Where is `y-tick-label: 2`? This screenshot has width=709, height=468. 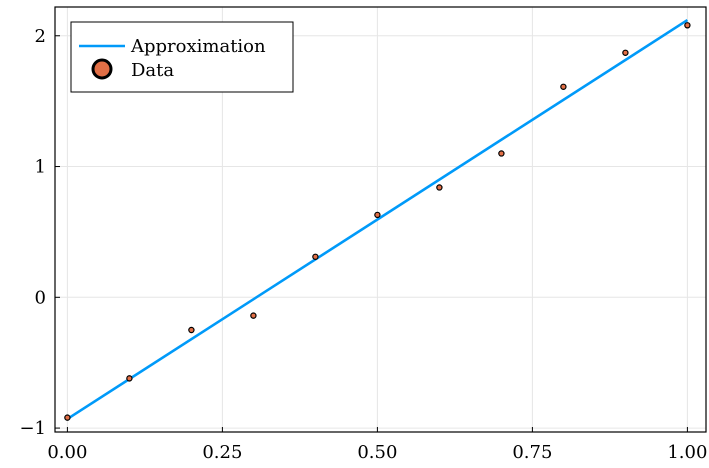 y-tick-label: 2 is located at coordinates (40, 36).